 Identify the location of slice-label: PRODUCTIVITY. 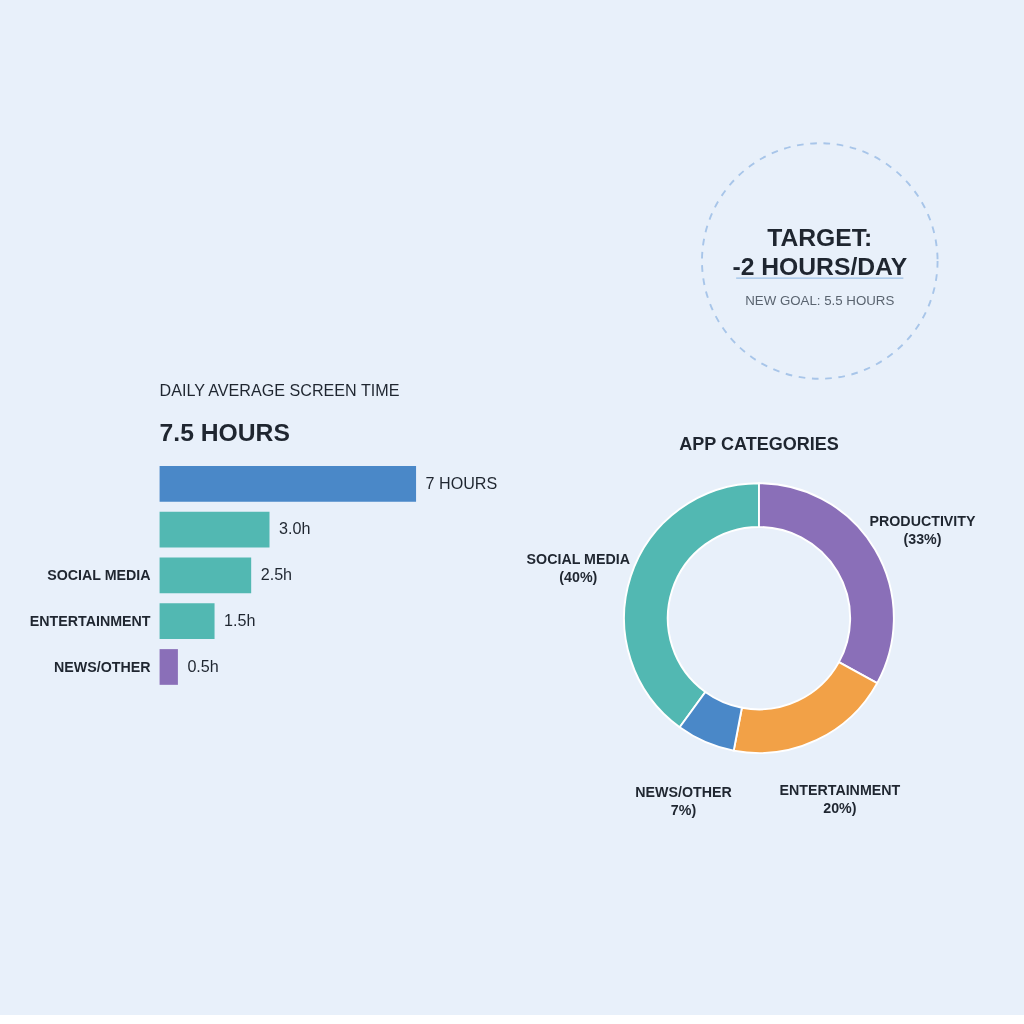
(922, 521).